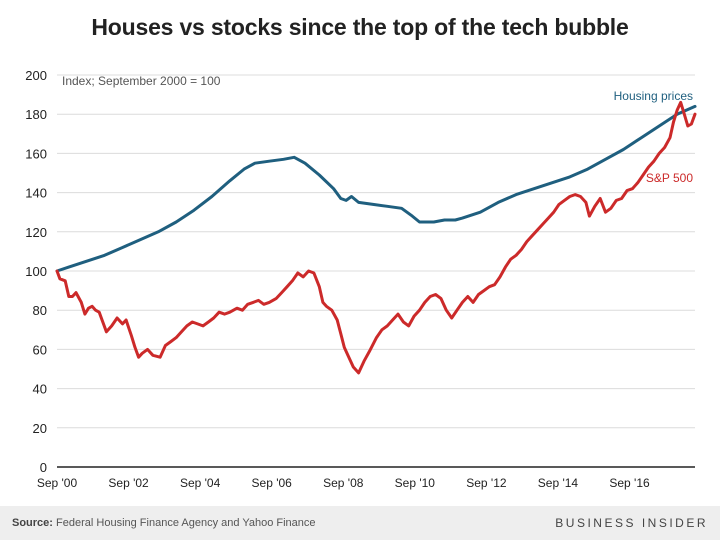 Image resolution: width=720 pixels, height=540 pixels. What do you see at coordinates (36, 153) in the screenshot?
I see `y-tick-label: 160` at bounding box center [36, 153].